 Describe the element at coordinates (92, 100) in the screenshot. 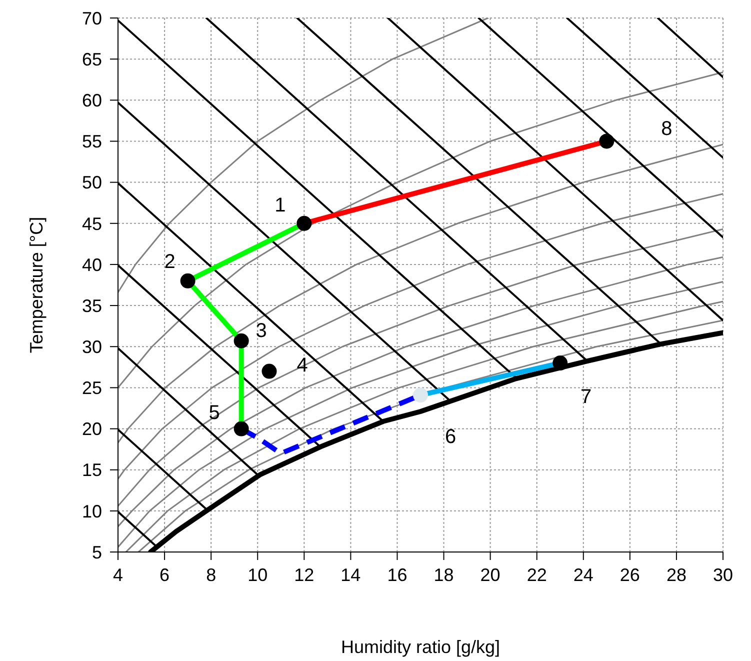

I see `y-tick-label: 60` at that location.